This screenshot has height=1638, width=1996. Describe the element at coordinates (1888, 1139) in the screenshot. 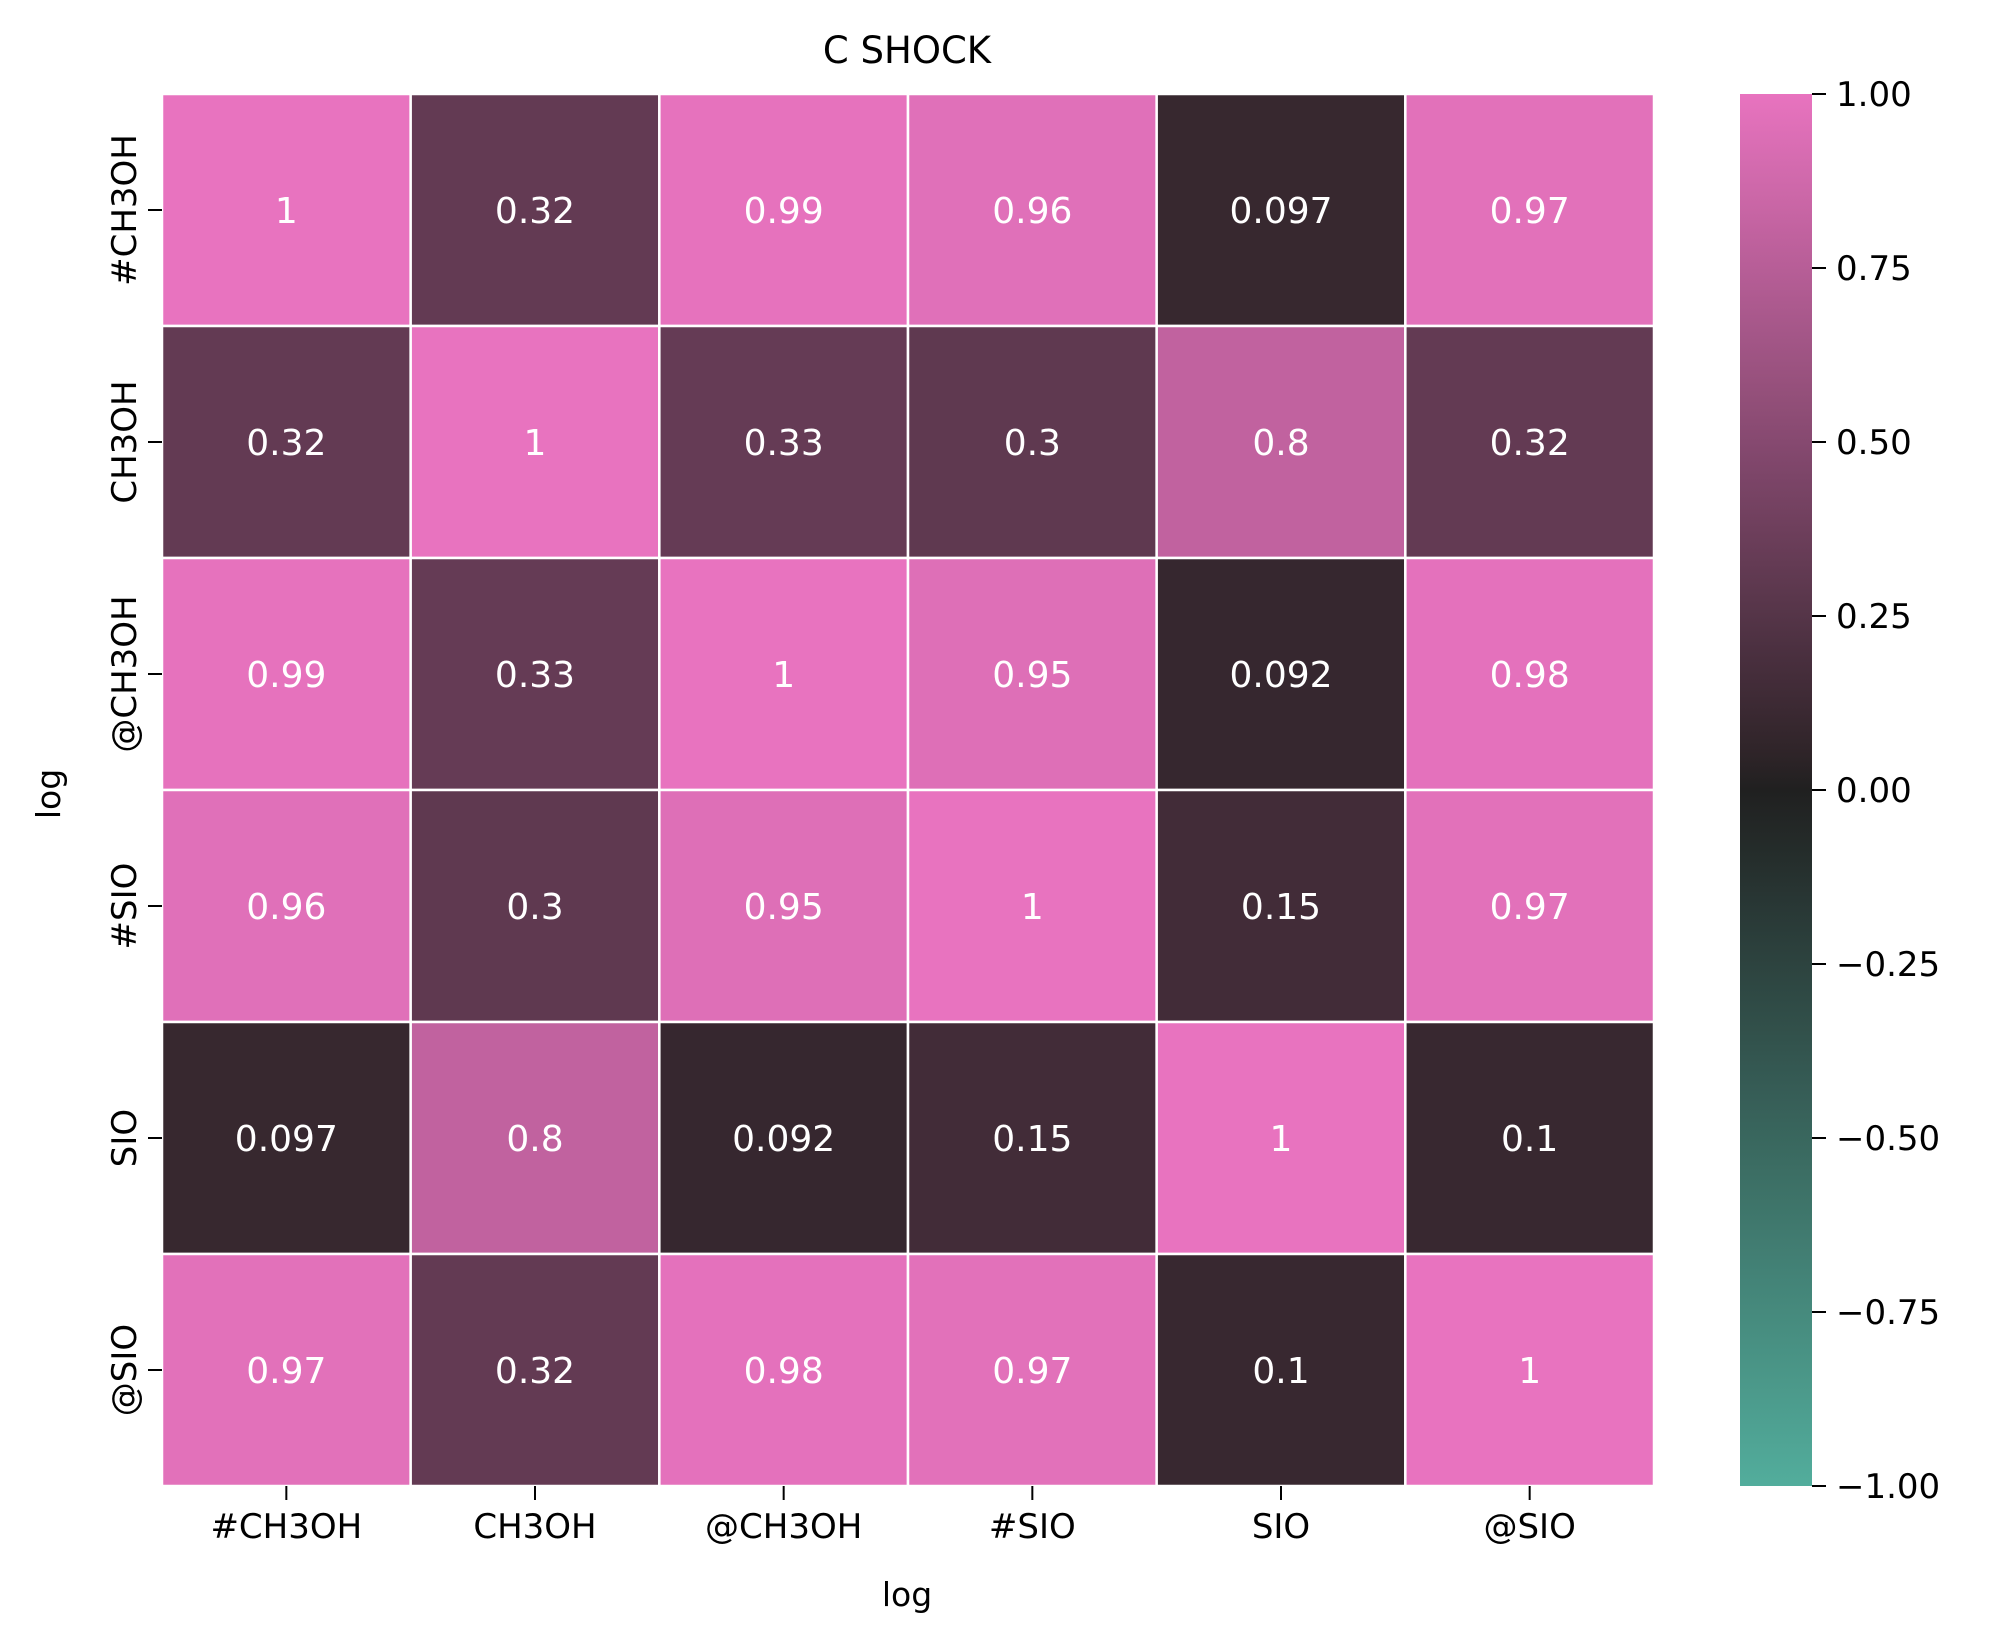

I see `colorbar-tick-label: −0.50` at that location.